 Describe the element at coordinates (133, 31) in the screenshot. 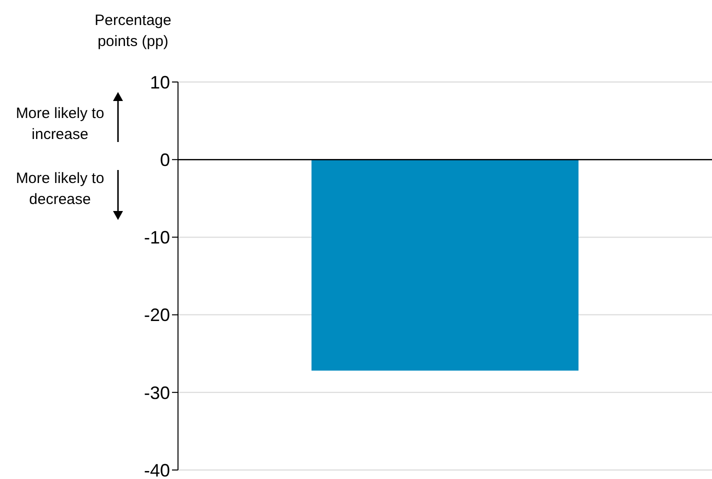

I see `y-axis-title: Percentage points (pp)` at that location.